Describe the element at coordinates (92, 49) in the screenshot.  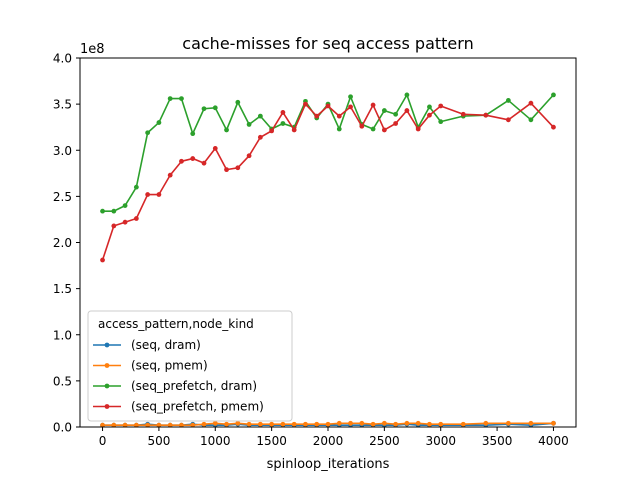
I see `y-scale-label: 1e8` at that location.